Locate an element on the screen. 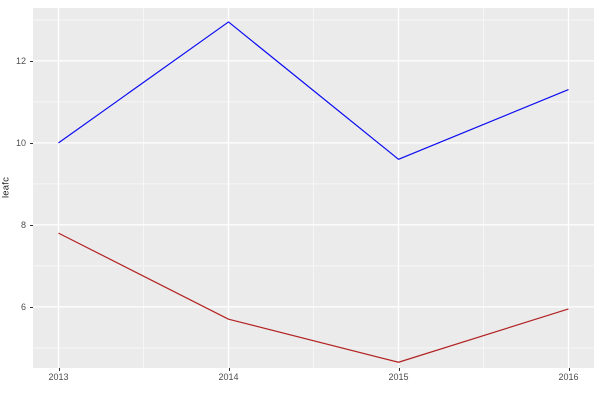 The image size is (600, 400). x-axis-tick-label: 2015 is located at coordinates (398, 377).